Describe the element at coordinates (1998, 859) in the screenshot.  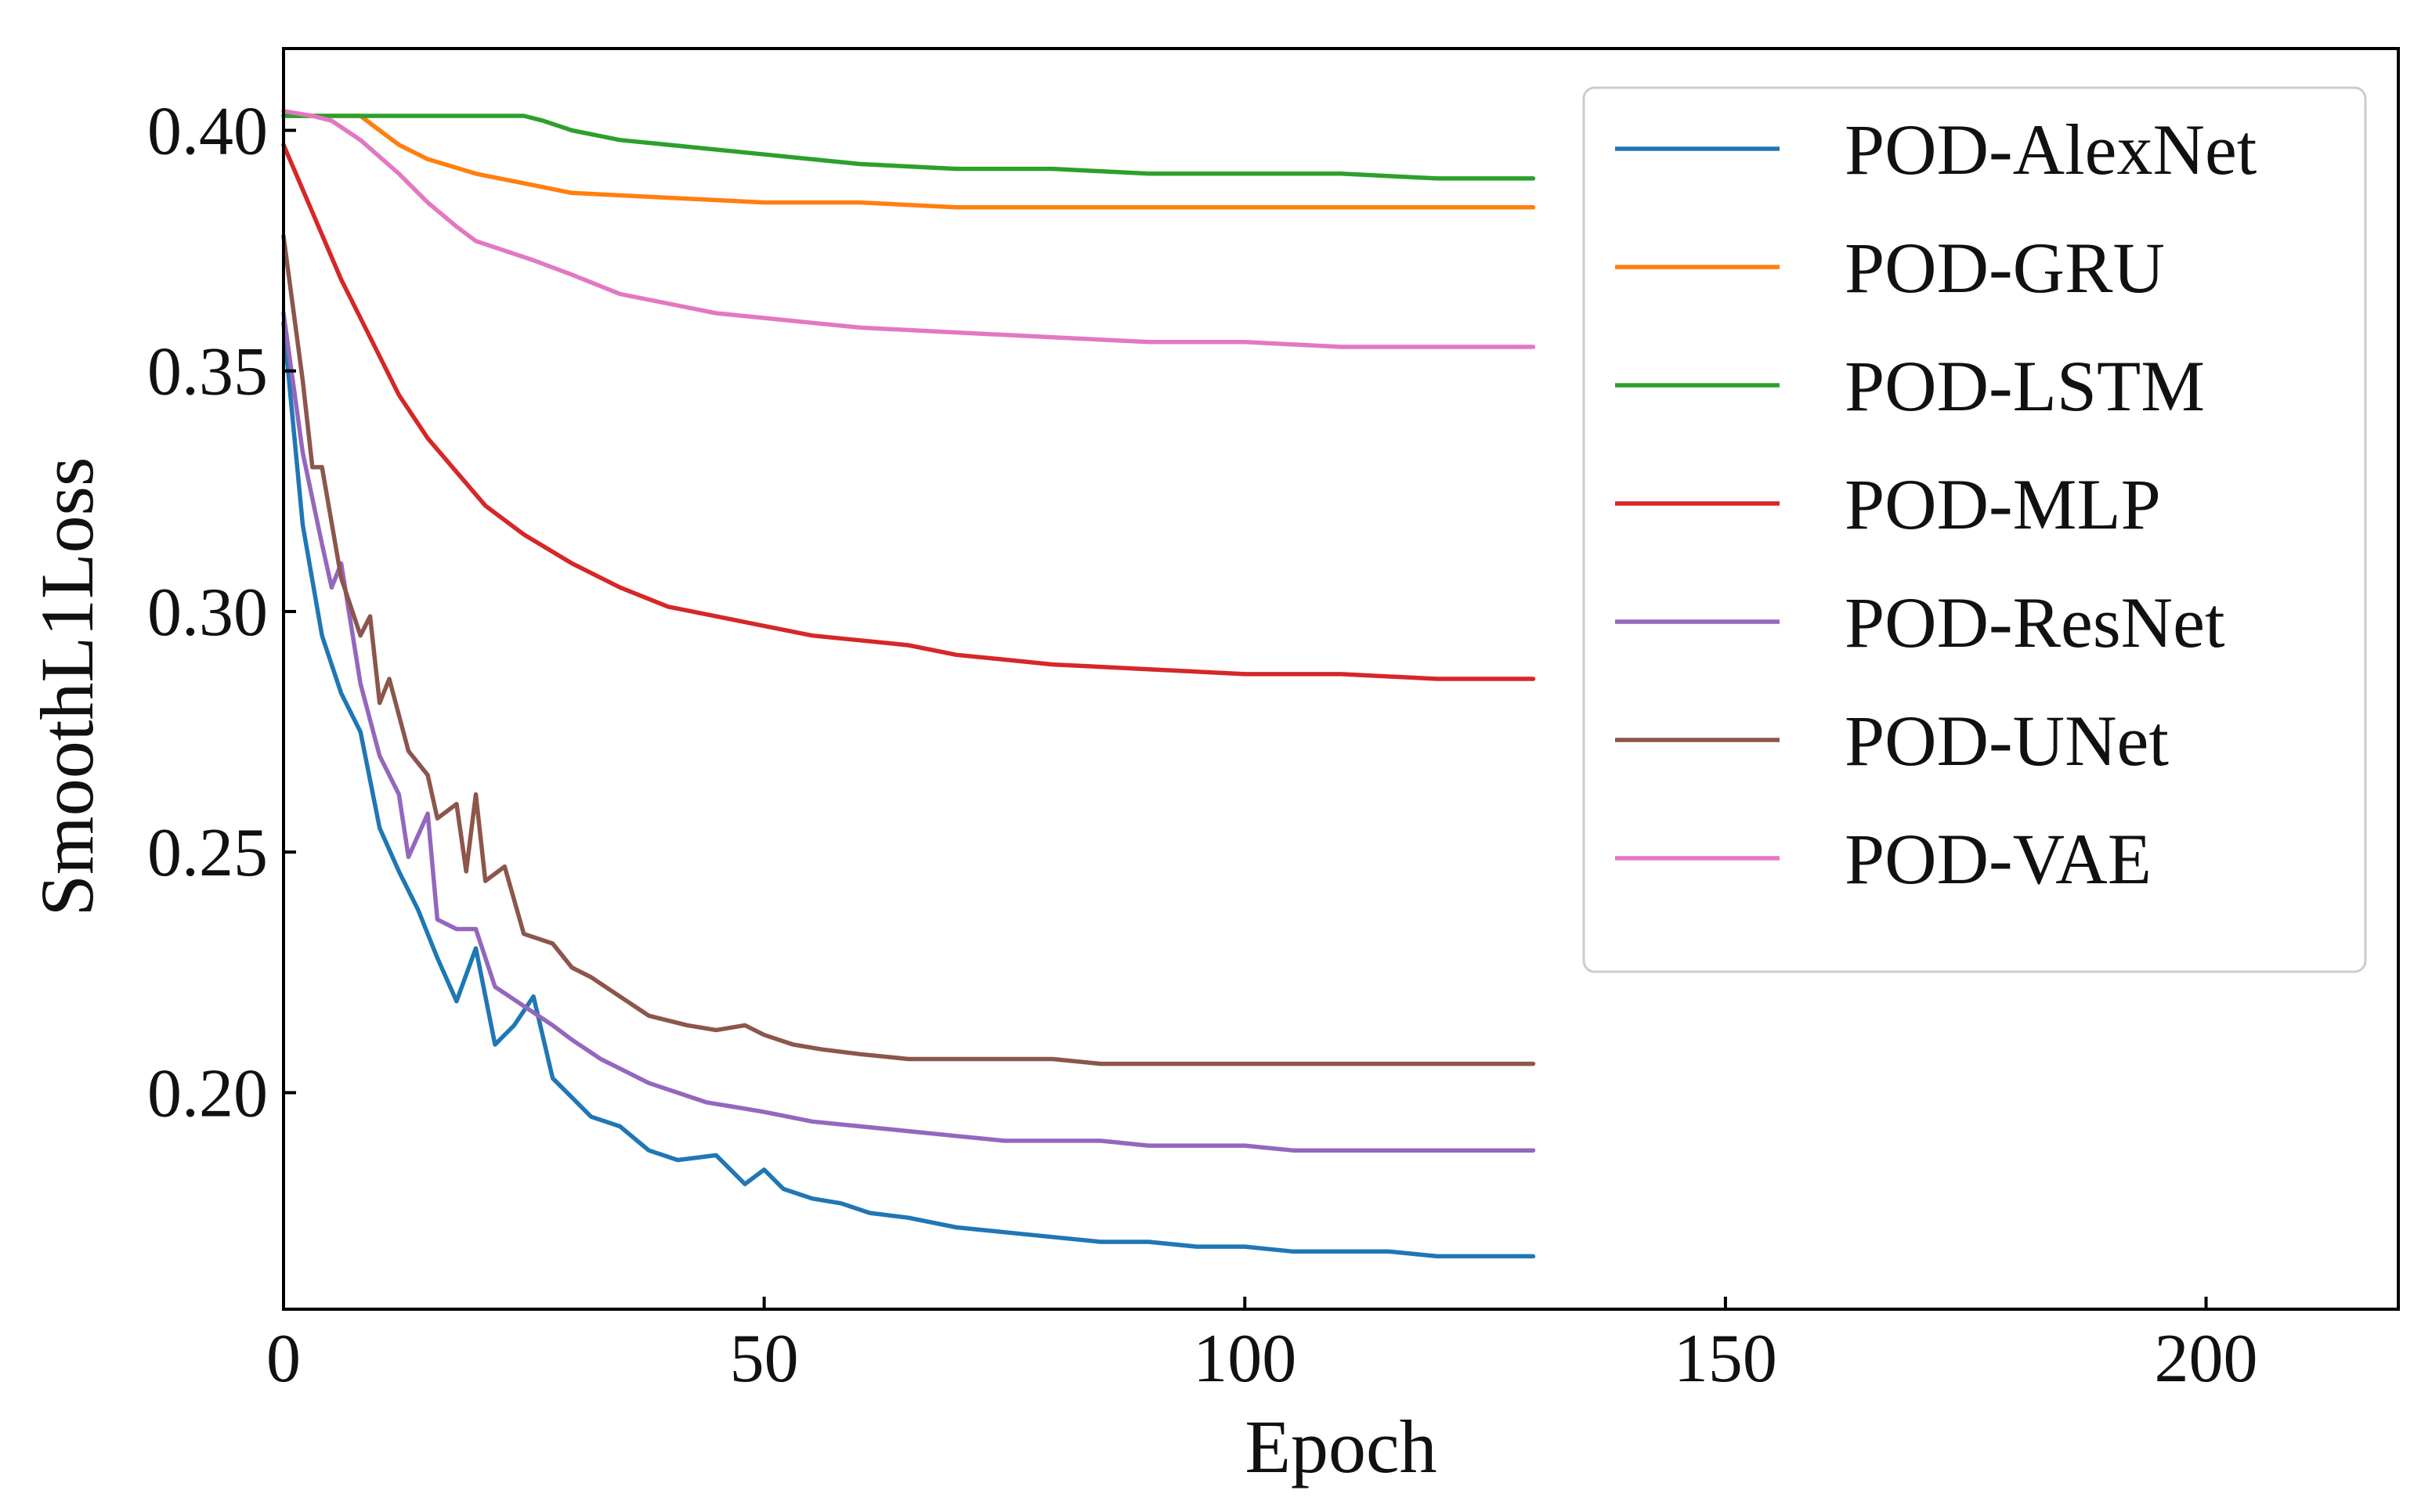
I see `legend-label: POD-VAE` at that location.